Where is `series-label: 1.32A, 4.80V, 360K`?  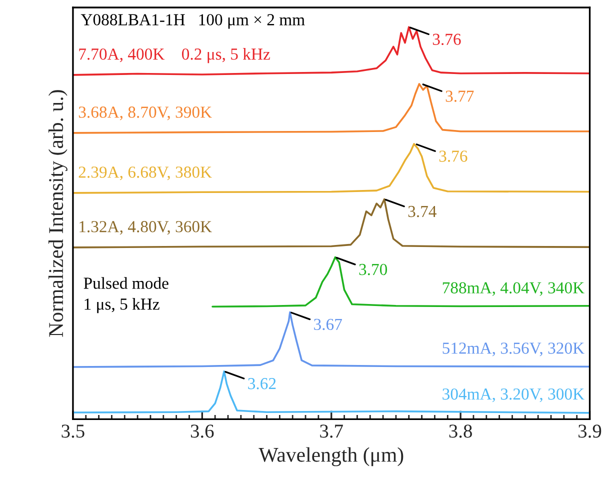
series-label: 1.32A, 4.80V, 360K is located at coordinates (146, 228).